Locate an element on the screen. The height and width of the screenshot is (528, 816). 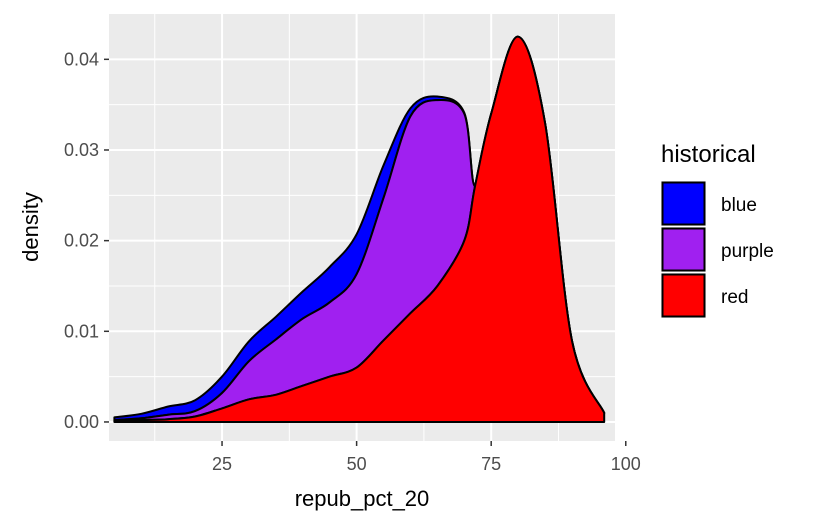
x-tick-label: 50 is located at coordinates (357, 464).